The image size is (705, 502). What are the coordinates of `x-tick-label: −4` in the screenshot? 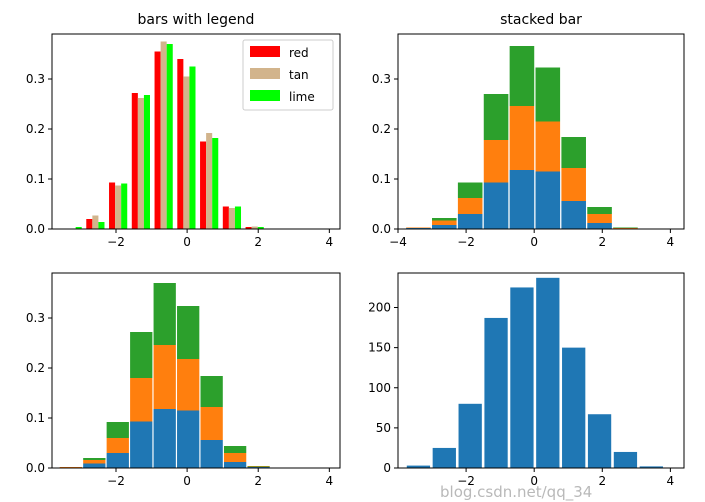 It's located at (398, 242).